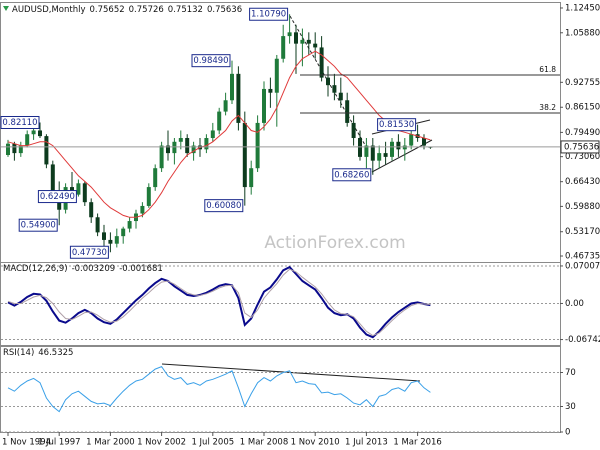  I want to click on y-tick-label: -0.067423, so click(582, 340).